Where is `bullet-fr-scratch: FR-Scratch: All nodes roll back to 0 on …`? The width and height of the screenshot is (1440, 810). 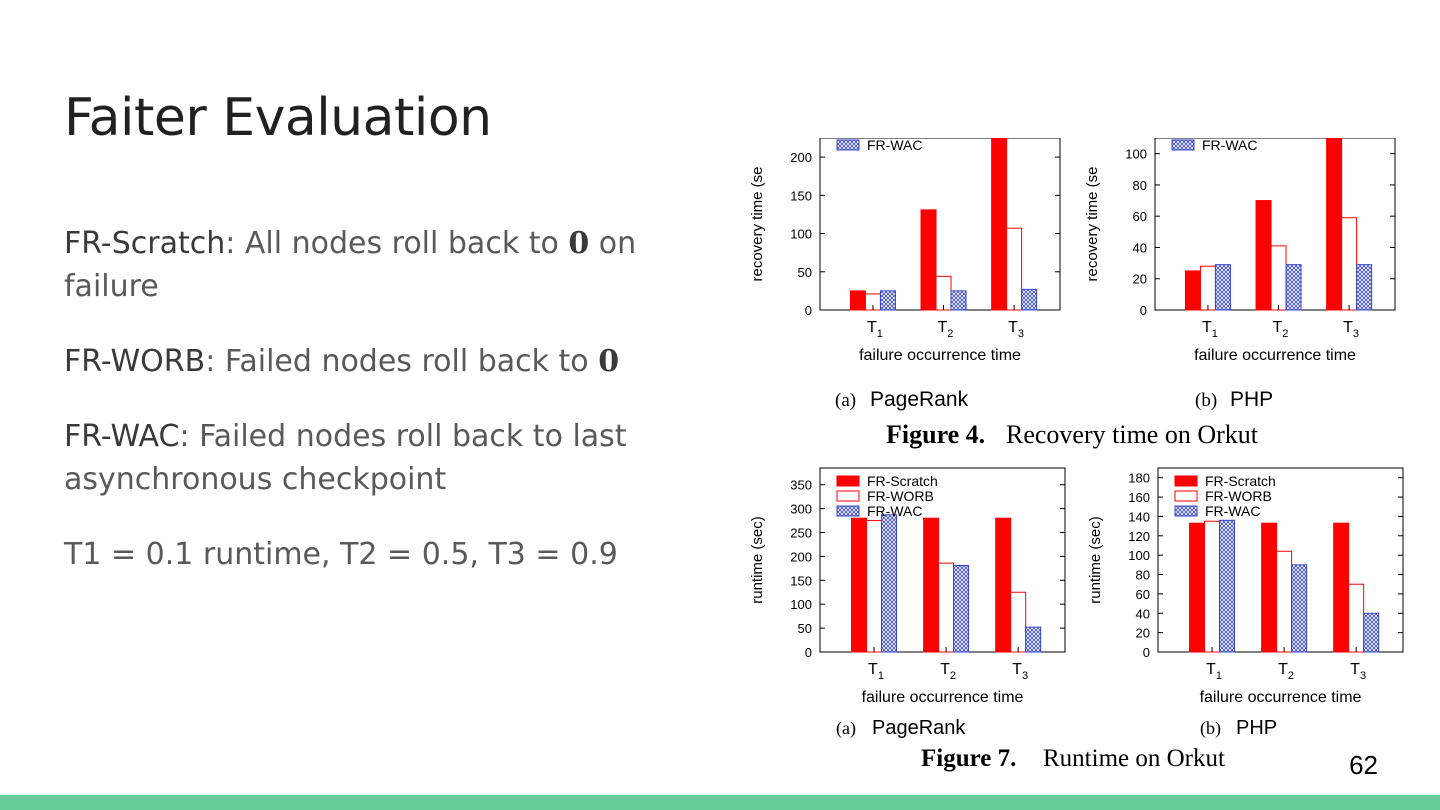
bullet-fr-scratch: FR-Scratch: All nodes roll back to 0 on … is located at coordinates (379, 265).